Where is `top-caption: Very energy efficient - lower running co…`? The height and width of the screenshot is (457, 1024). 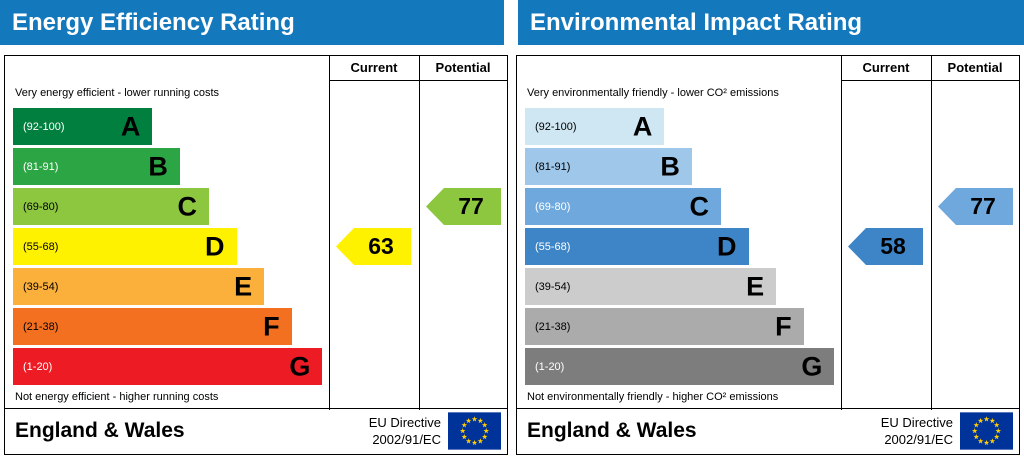
top-caption: Very energy efficient - lower running co… is located at coordinates (117, 93).